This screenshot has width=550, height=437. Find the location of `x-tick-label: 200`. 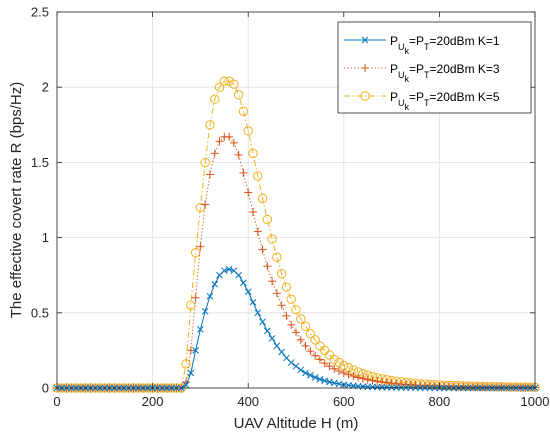

x-tick-label: 200 is located at coordinates (153, 401).